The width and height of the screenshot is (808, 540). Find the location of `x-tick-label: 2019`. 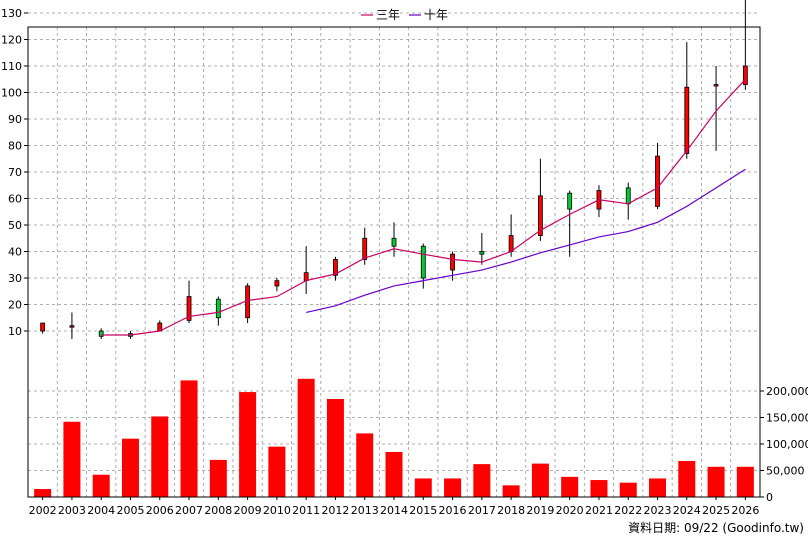

x-tick-label: 2019 is located at coordinates (540, 510).